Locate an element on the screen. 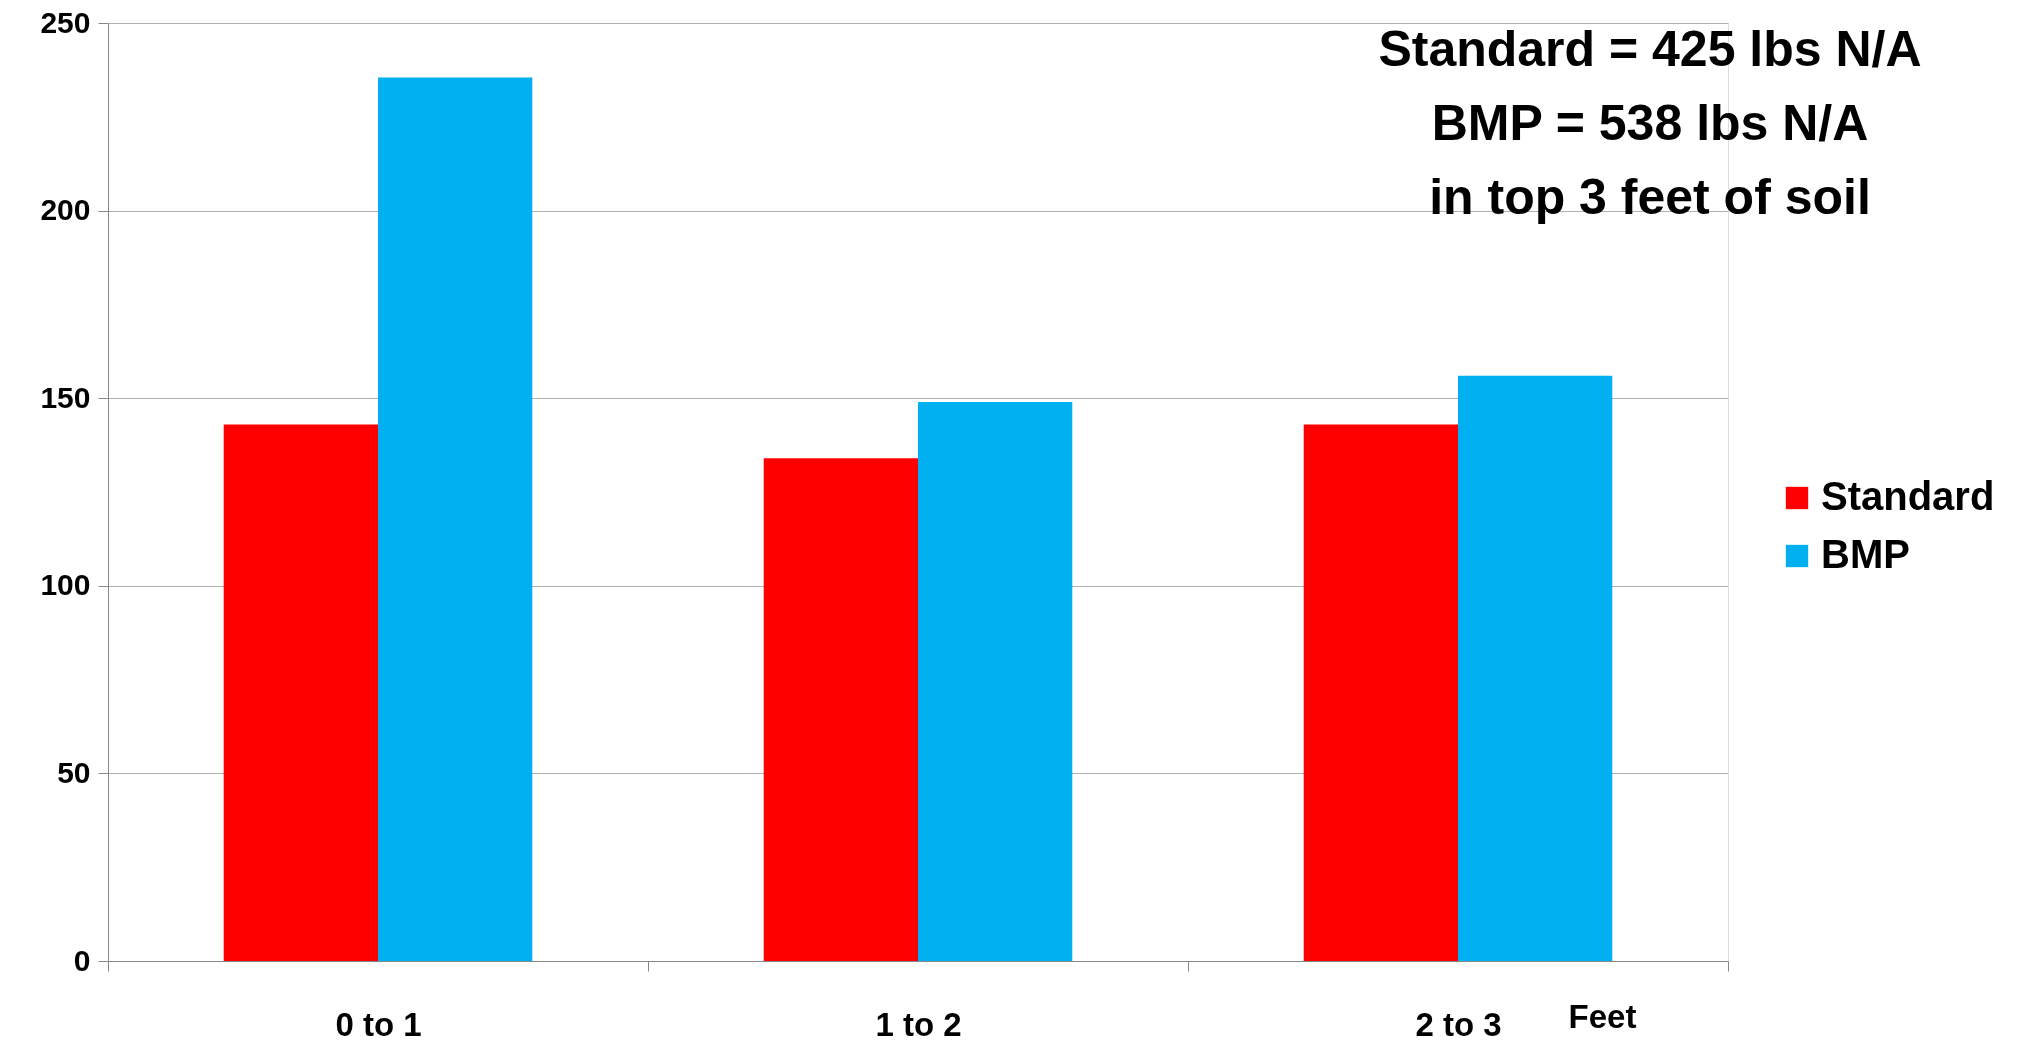 The width and height of the screenshot is (2034, 1043). legend-label: BMP is located at coordinates (1865, 554).